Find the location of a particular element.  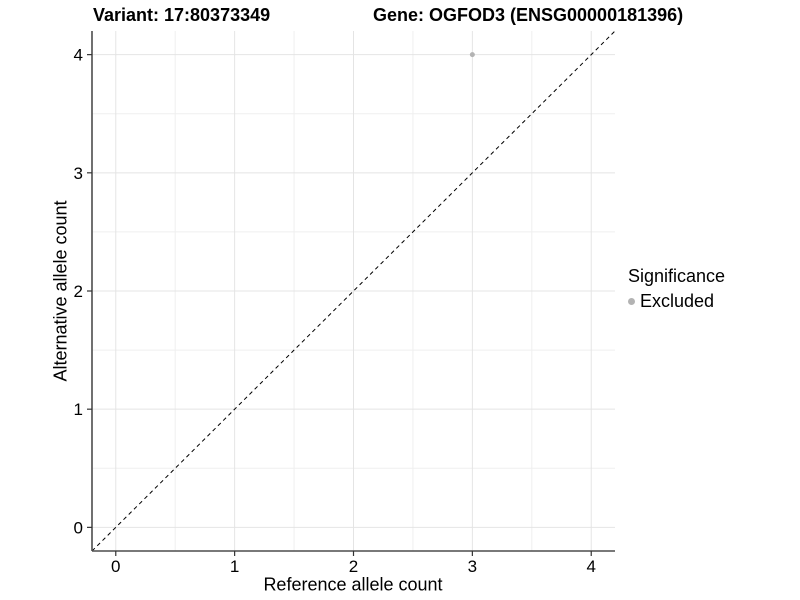

data-point is located at coordinates (472, 55).